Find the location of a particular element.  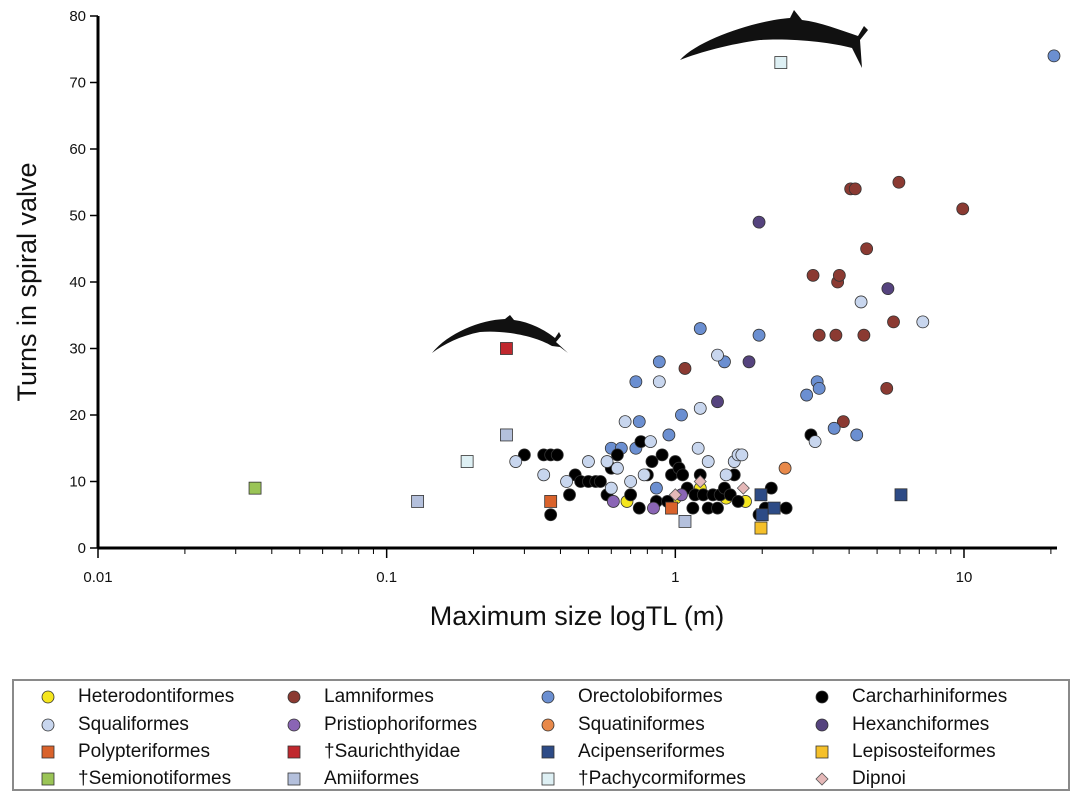

legend-item: Lamniformes is located at coordinates (360, 697).